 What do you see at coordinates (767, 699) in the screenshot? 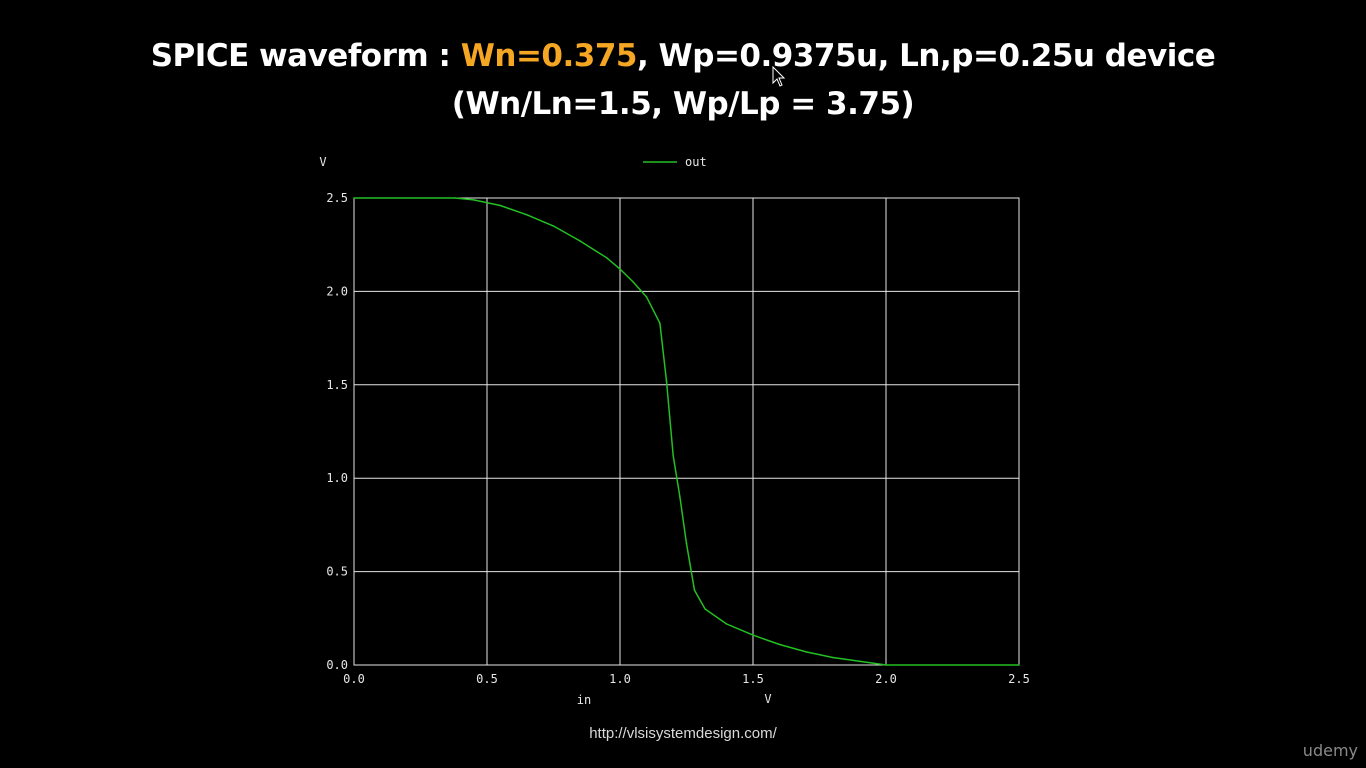
I see `x-axis-unit: V` at bounding box center [767, 699].